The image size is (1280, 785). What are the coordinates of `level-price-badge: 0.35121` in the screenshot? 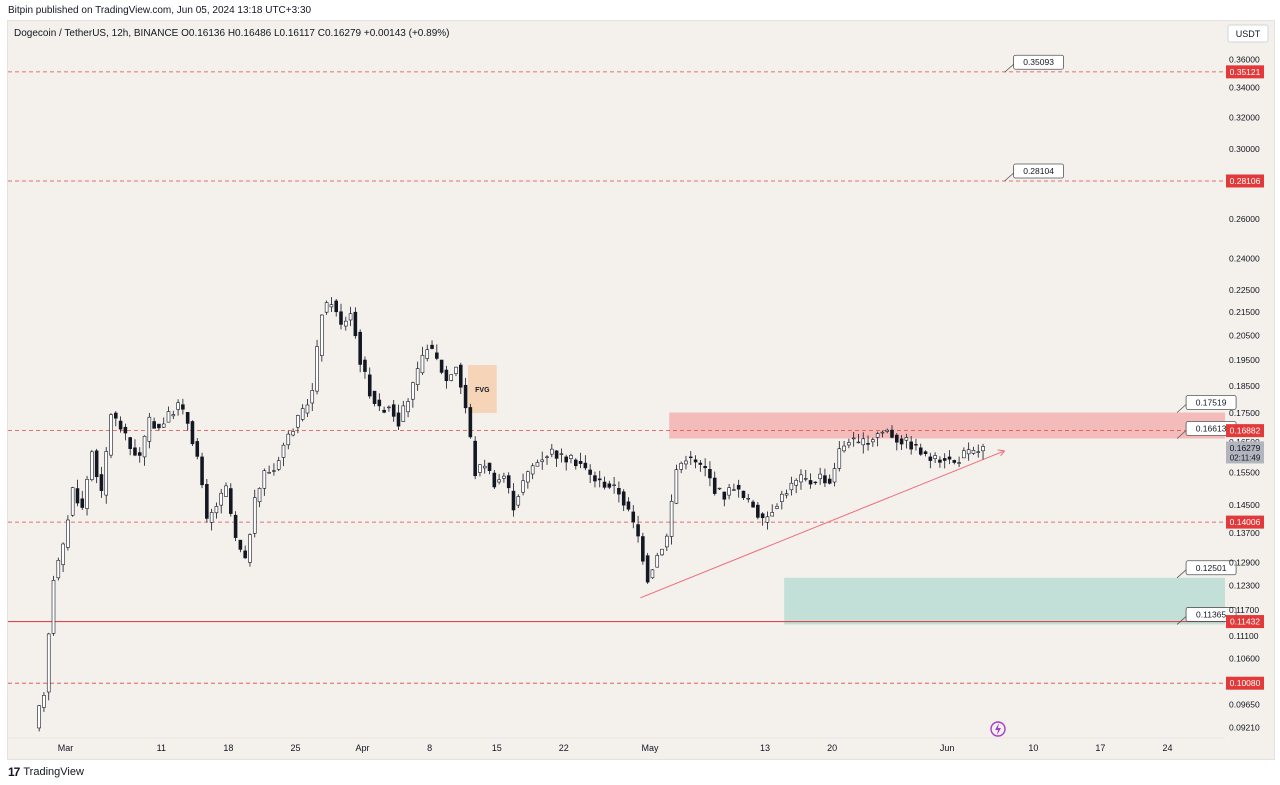 It's located at (1245, 72).